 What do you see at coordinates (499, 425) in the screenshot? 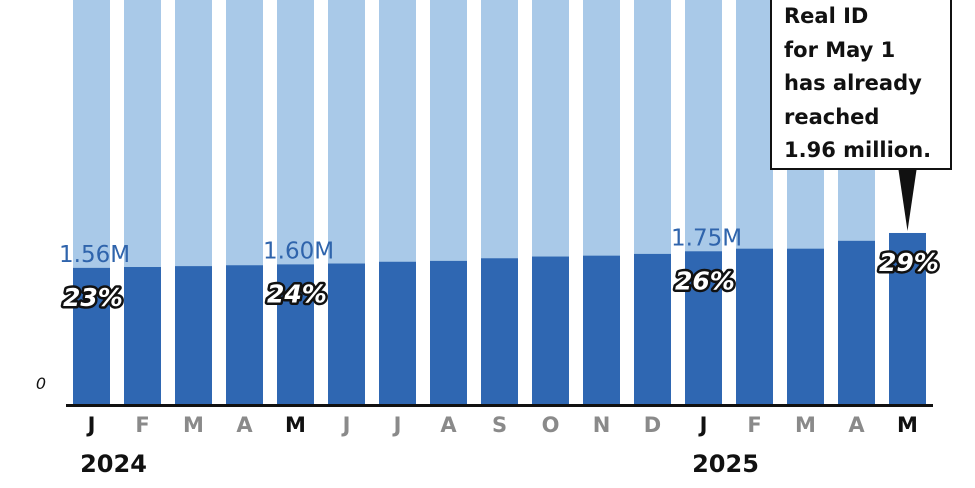
I see `x-tick-label: S` at bounding box center [499, 425].